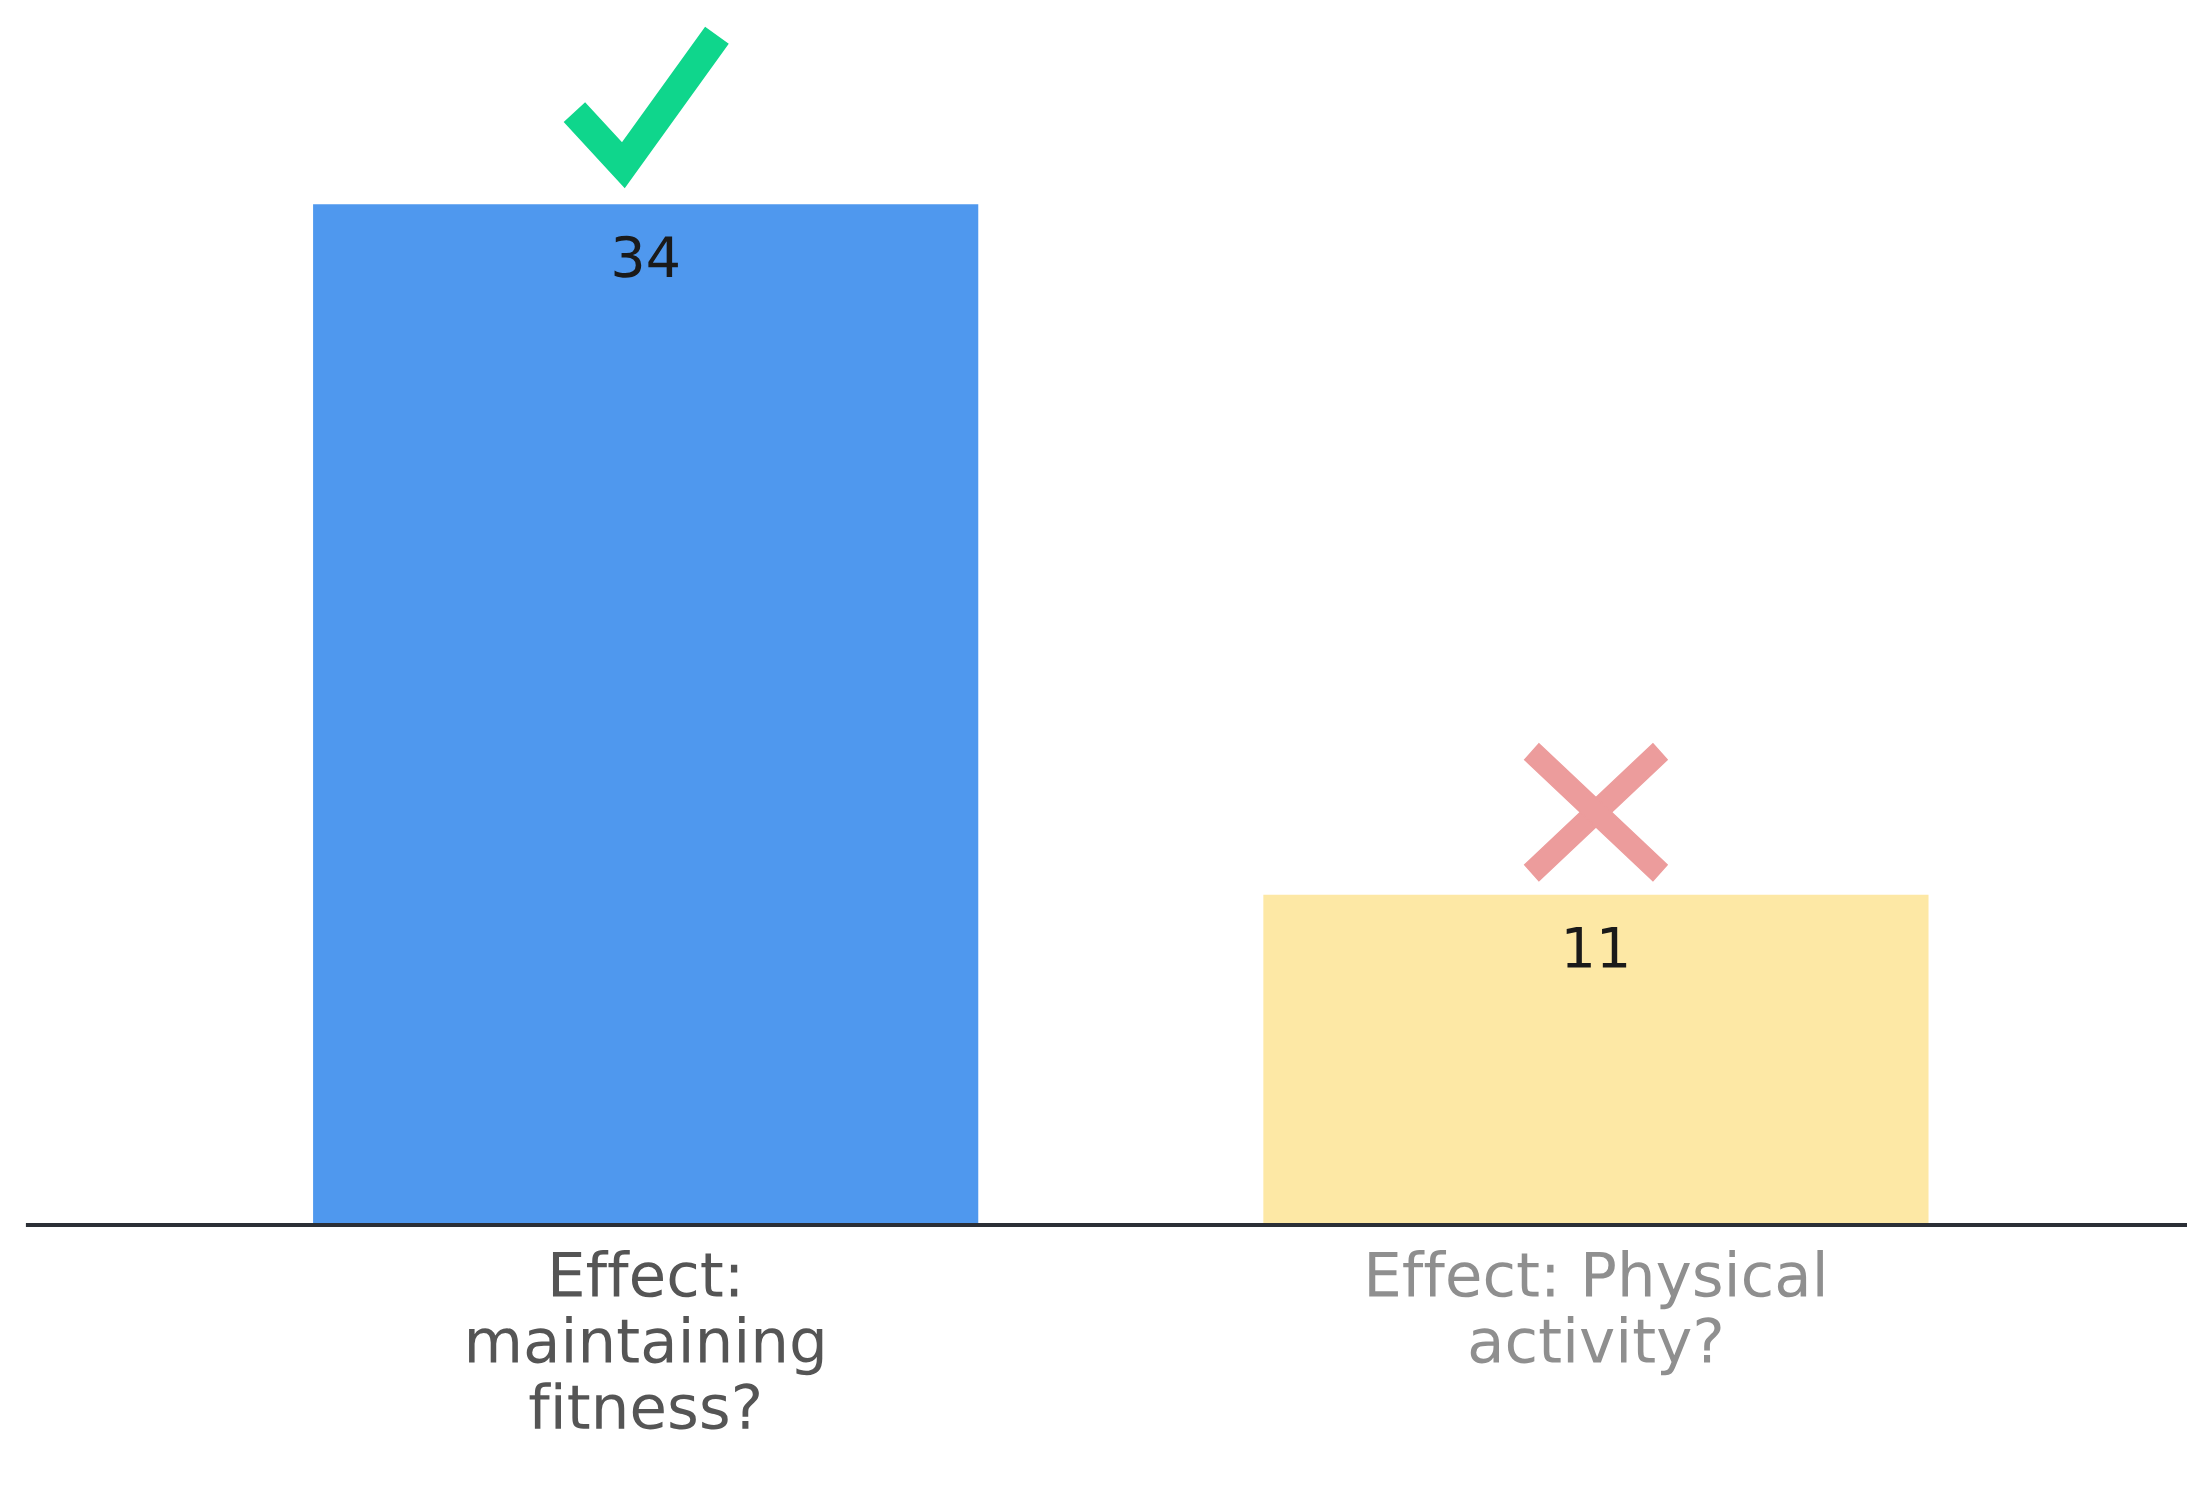 The width and height of the screenshot is (2187, 1510). Describe the element at coordinates (646, 1340) in the screenshot. I see `x-tick-label: Effect: maintaining fitness?` at that location.